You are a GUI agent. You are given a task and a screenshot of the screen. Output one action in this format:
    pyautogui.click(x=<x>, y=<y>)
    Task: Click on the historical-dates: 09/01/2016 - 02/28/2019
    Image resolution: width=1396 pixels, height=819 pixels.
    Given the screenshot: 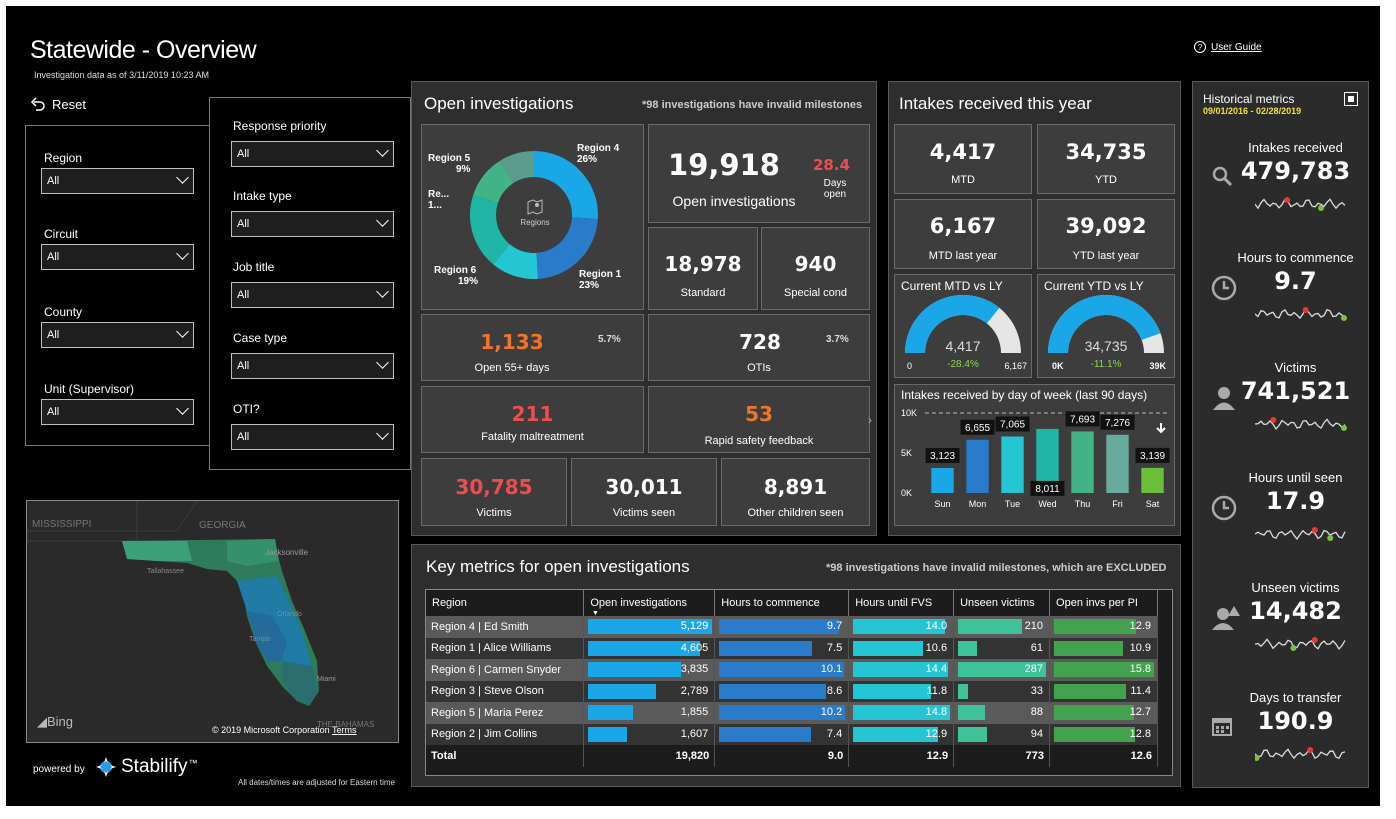 What is the action you would take?
    pyautogui.click(x=1252, y=111)
    